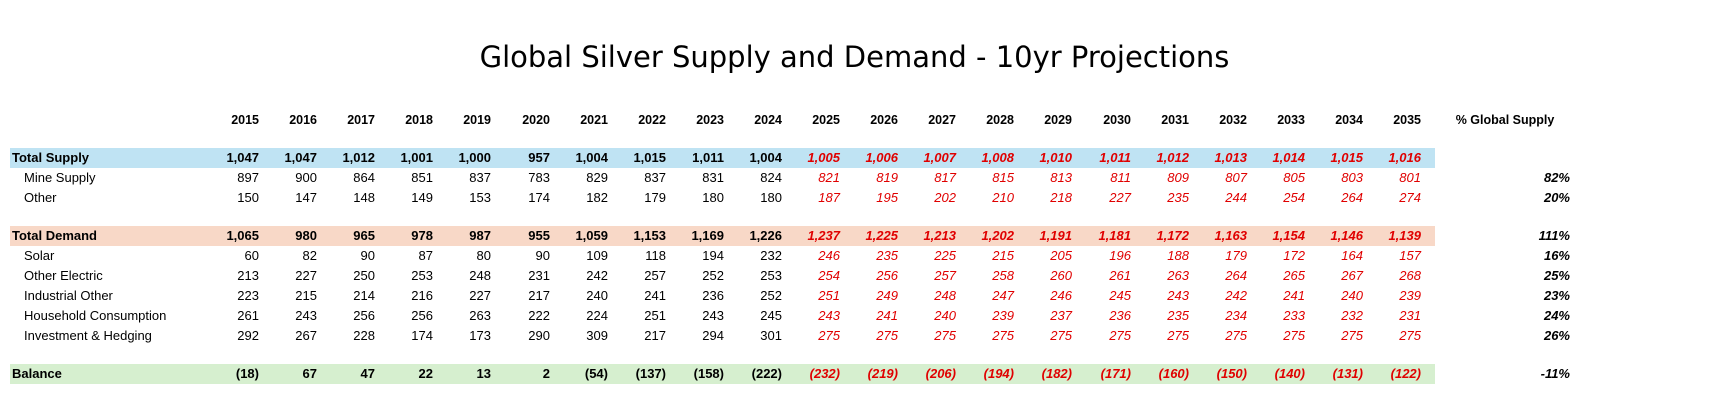 The height and width of the screenshot is (417, 1709). What do you see at coordinates (251, 255) in the screenshot?
I see `value-cell: 60` at bounding box center [251, 255].